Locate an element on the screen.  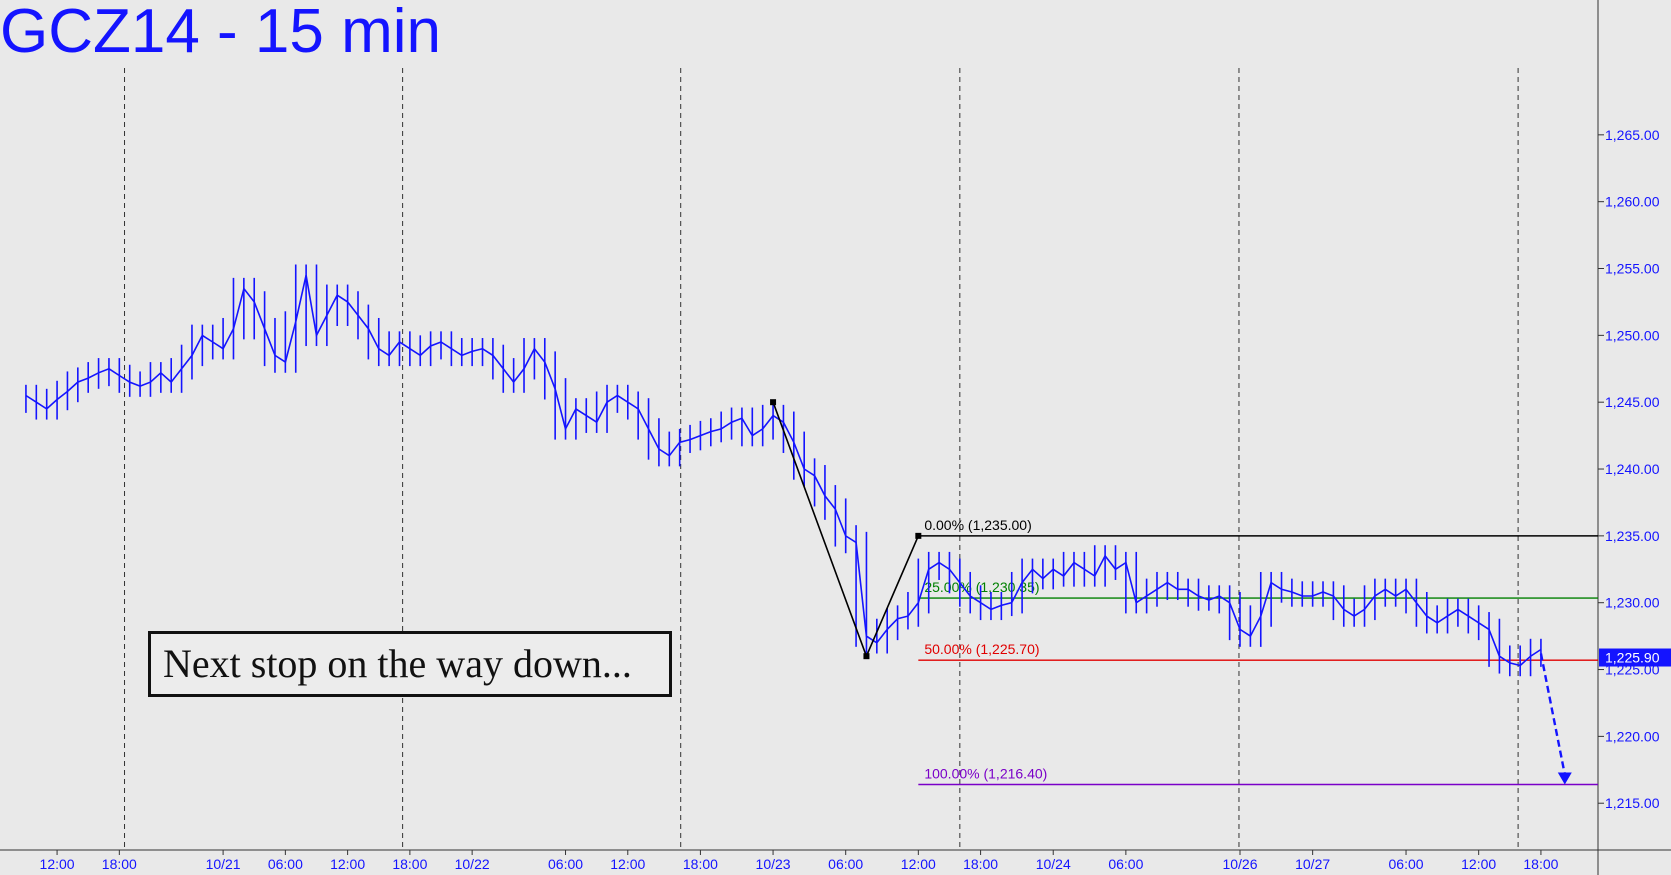
fib-level-label: 0.00% (1,235.00) is located at coordinates (977, 525).